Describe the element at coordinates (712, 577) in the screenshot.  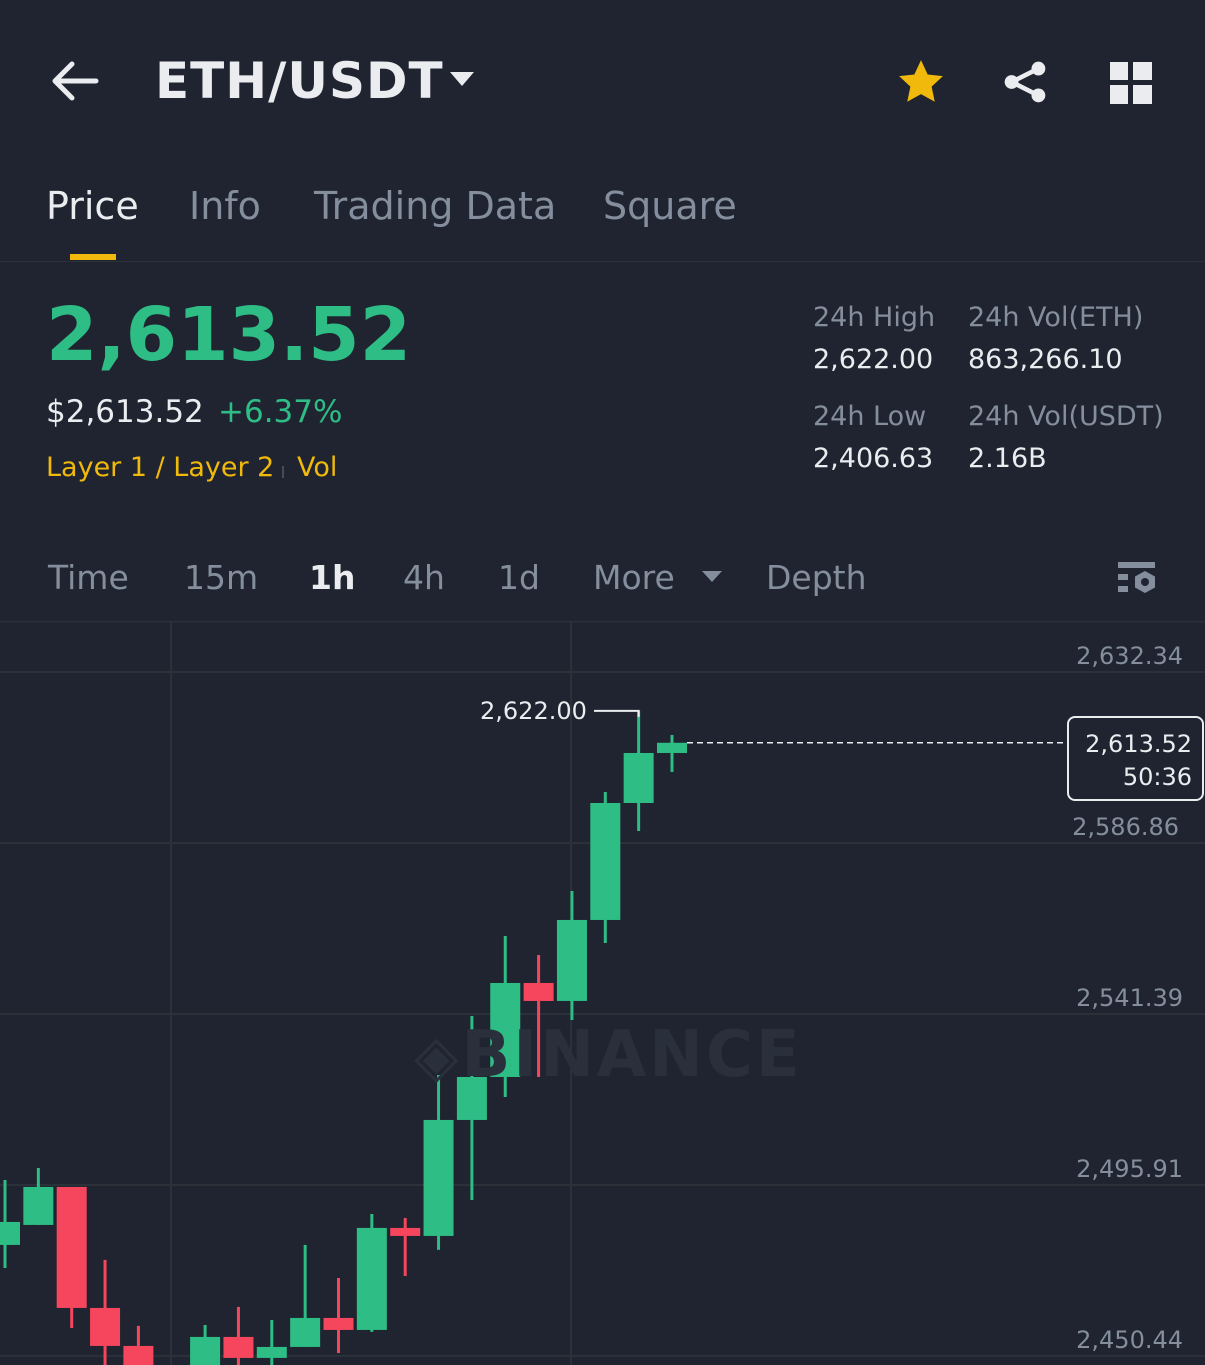
I see `more-chevron-icon` at that location.